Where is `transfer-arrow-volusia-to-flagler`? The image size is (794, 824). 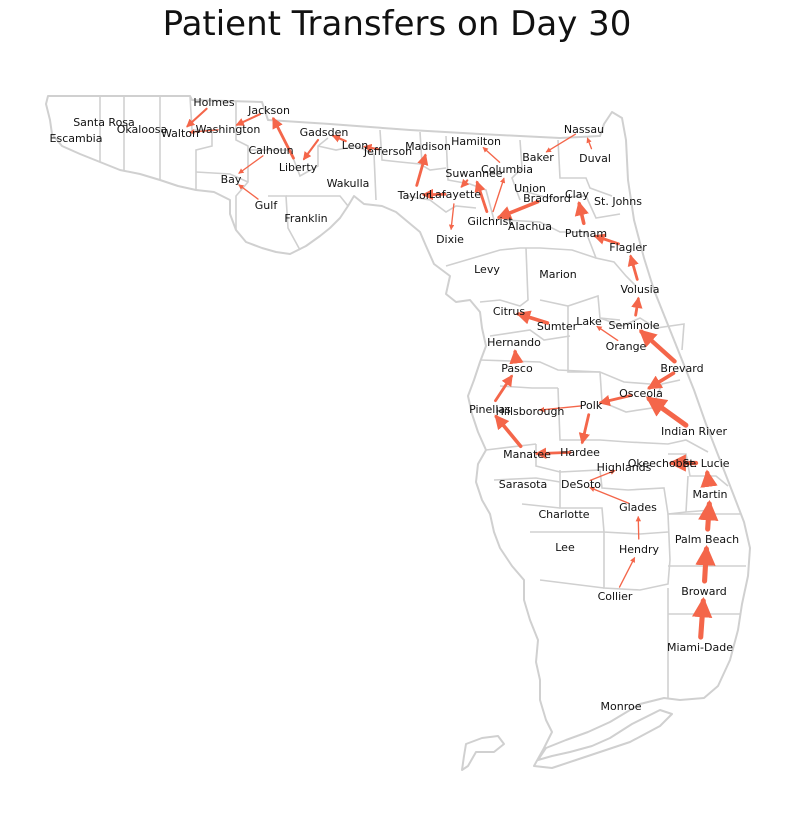
transfer-arrow-volusia-to-flagler is located at coordinates (633, 267).